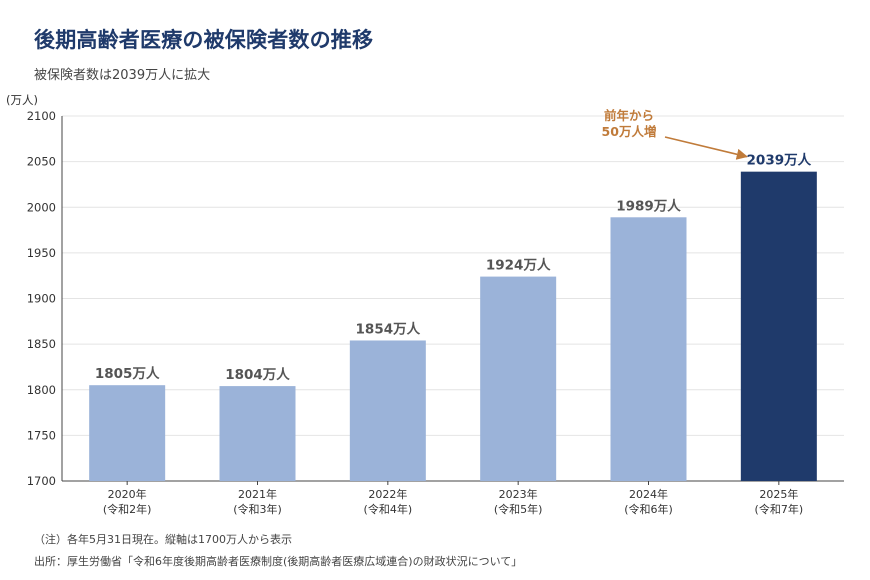 The image size is (870, 580). Describe the element at coordinates (388, 329) in the screenshot. I see `data-label: 1854万人` at that location.